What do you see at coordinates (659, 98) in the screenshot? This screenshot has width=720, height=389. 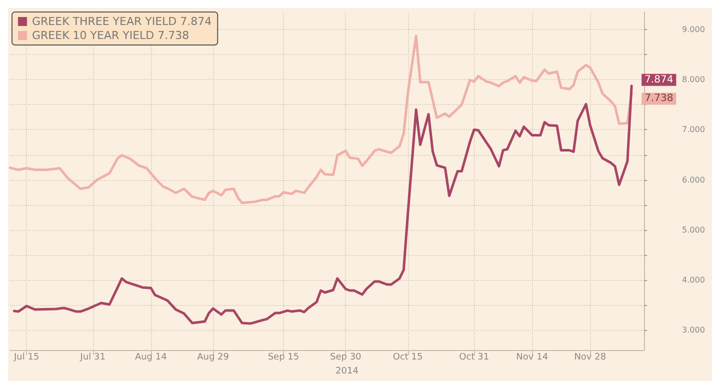 I see `data-label: 7.738` at bounding box center [659, 98].